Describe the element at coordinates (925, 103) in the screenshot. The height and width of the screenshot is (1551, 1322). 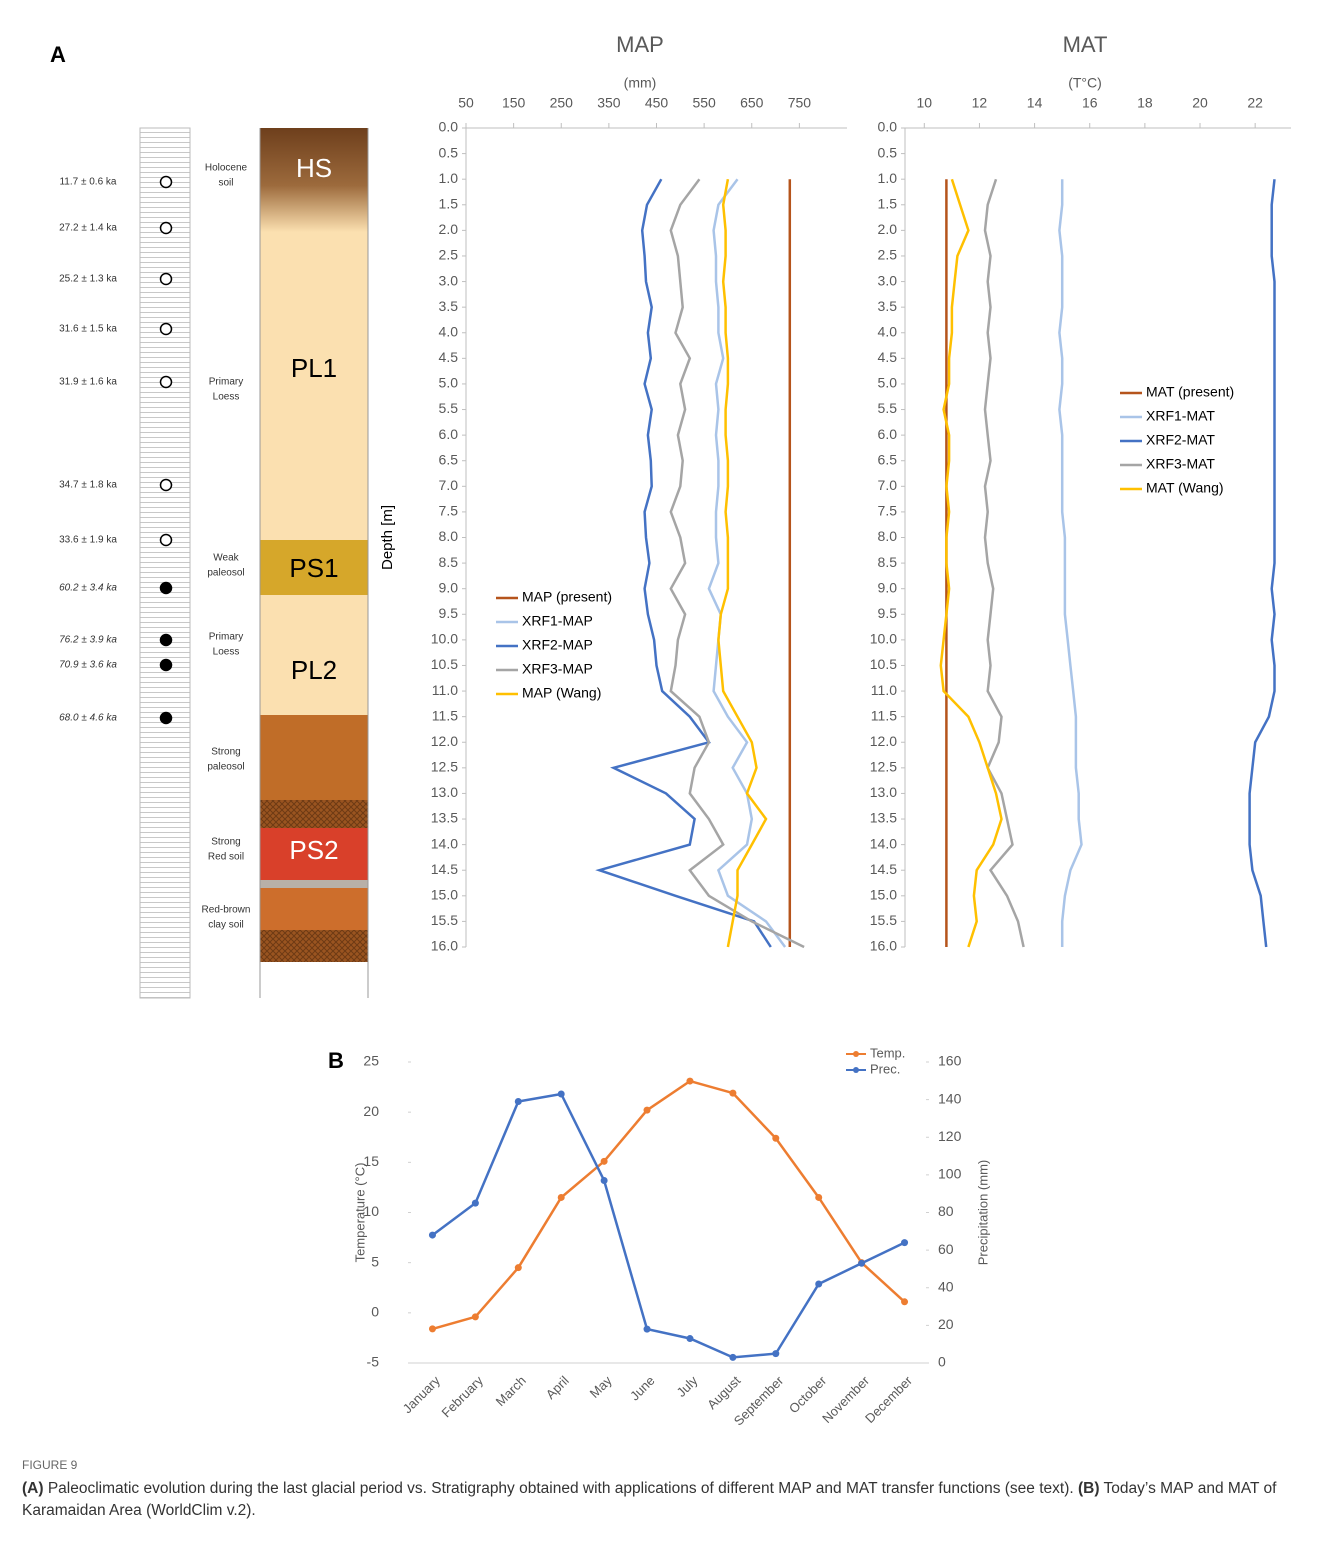
I see `x-tick-label: 10` at that location.